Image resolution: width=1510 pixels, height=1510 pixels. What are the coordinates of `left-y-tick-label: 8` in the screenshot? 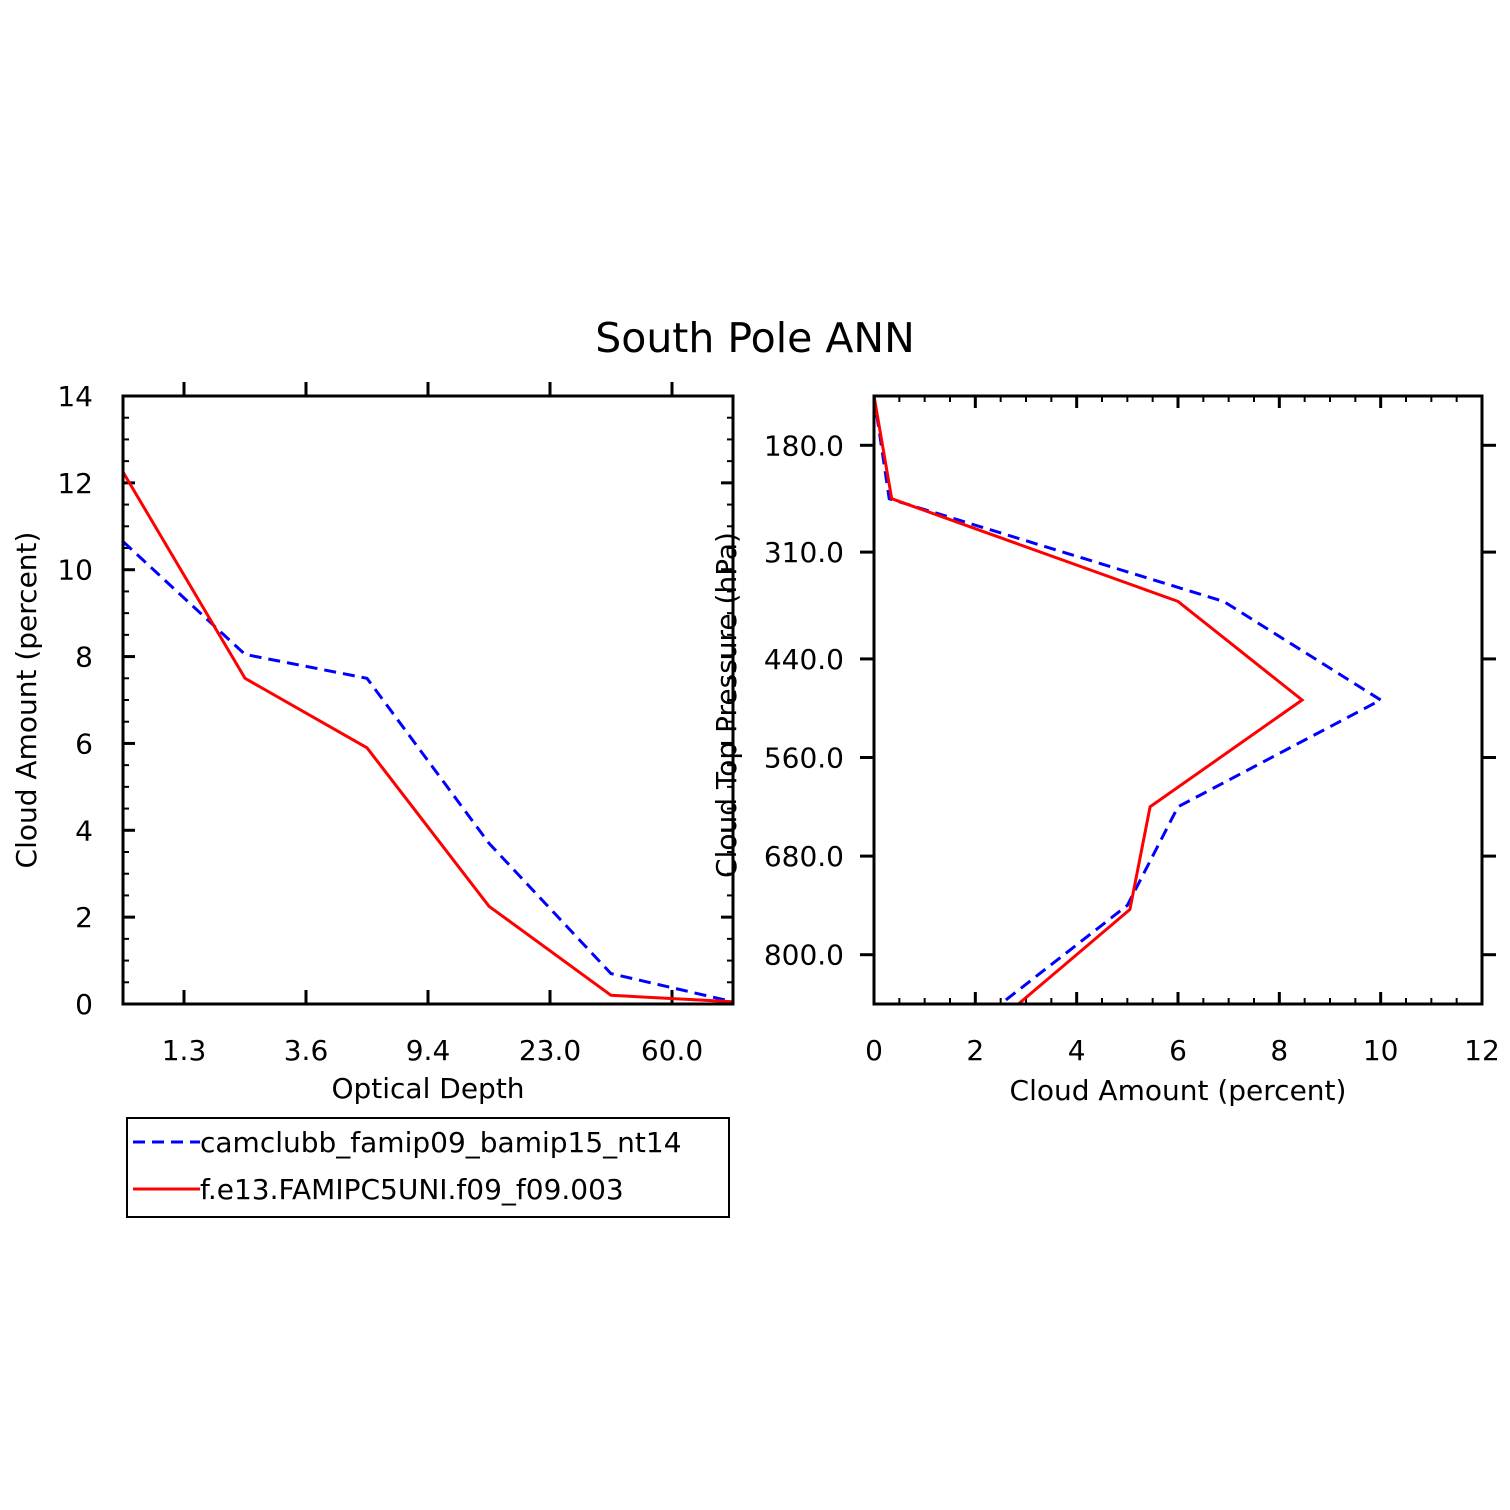 It's located at (84, 657).